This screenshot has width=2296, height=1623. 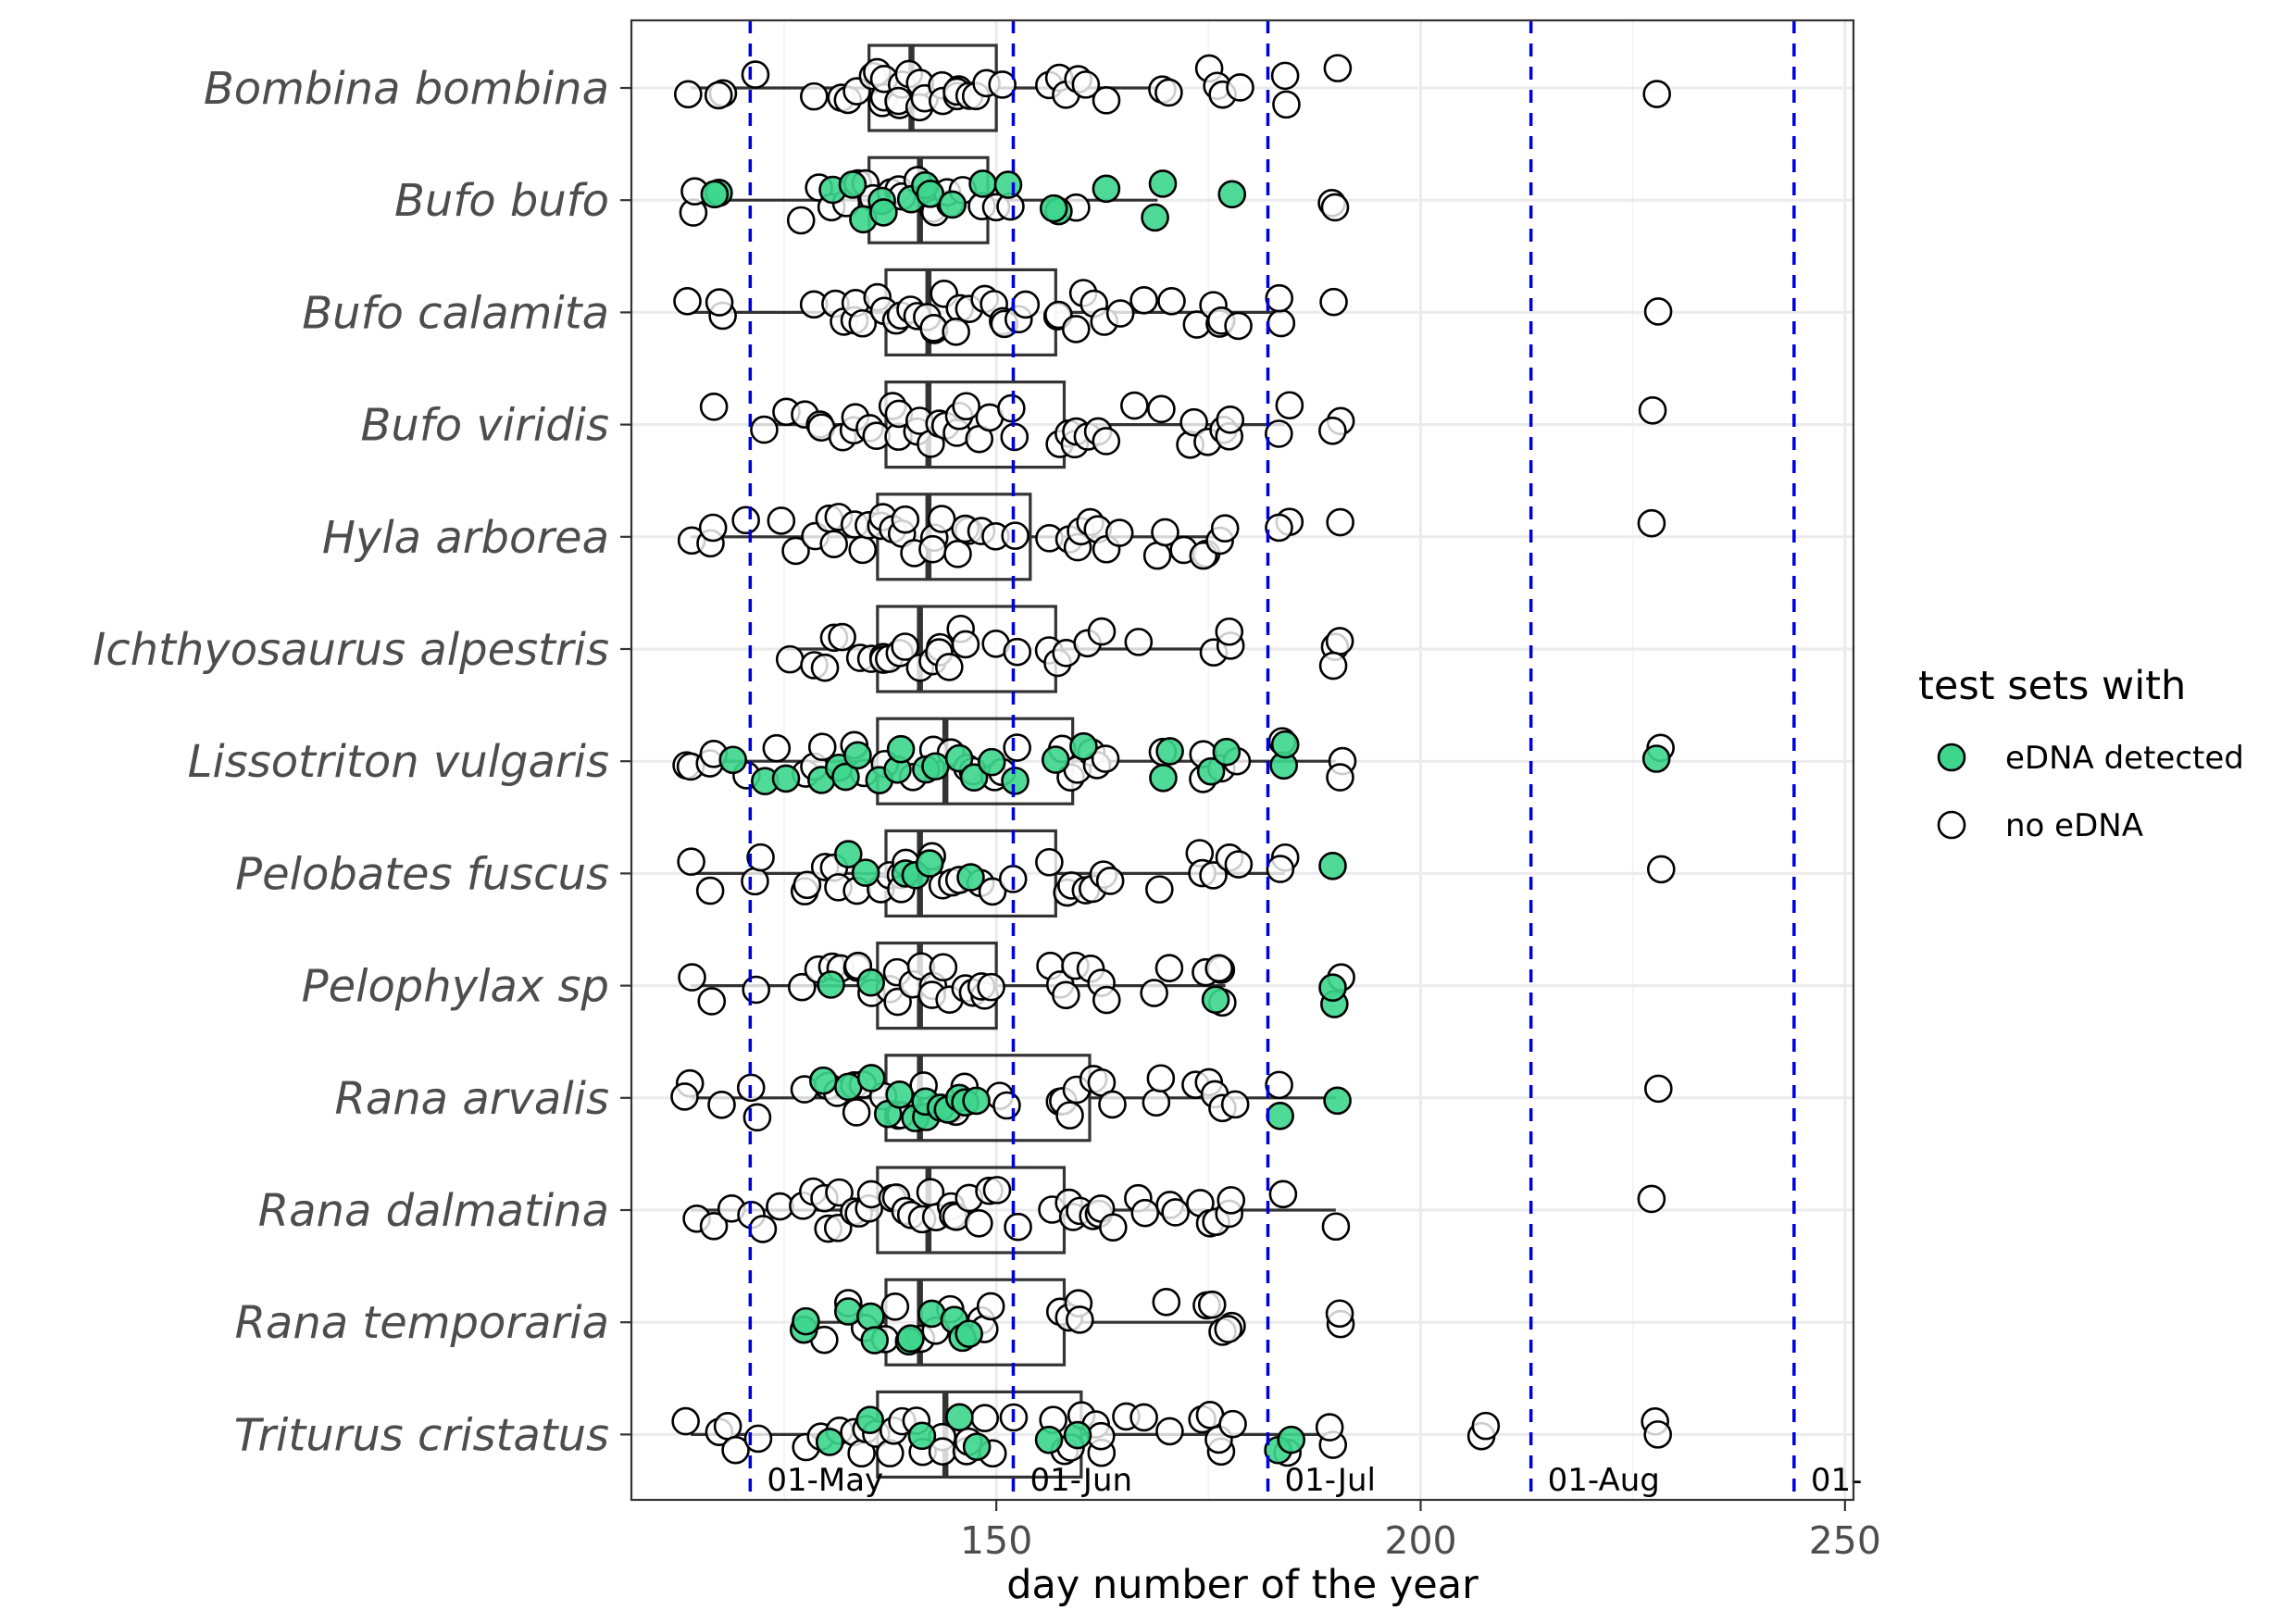 I want to click on legend-label-no-edna: no eDNA, so click(x=2074, y=825).